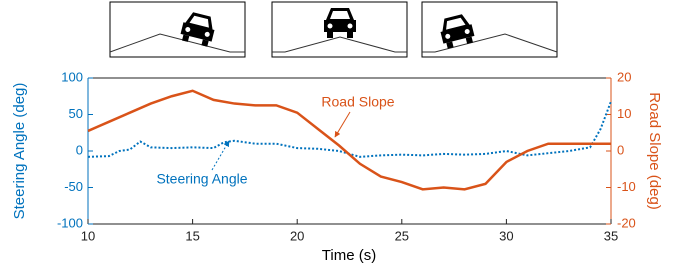 This screenshot has width=674, height=267. What do you see at coordinates (192, 235) in the screenshot?
I see `x-tick-label: 15` at bounding box center [192, 235].